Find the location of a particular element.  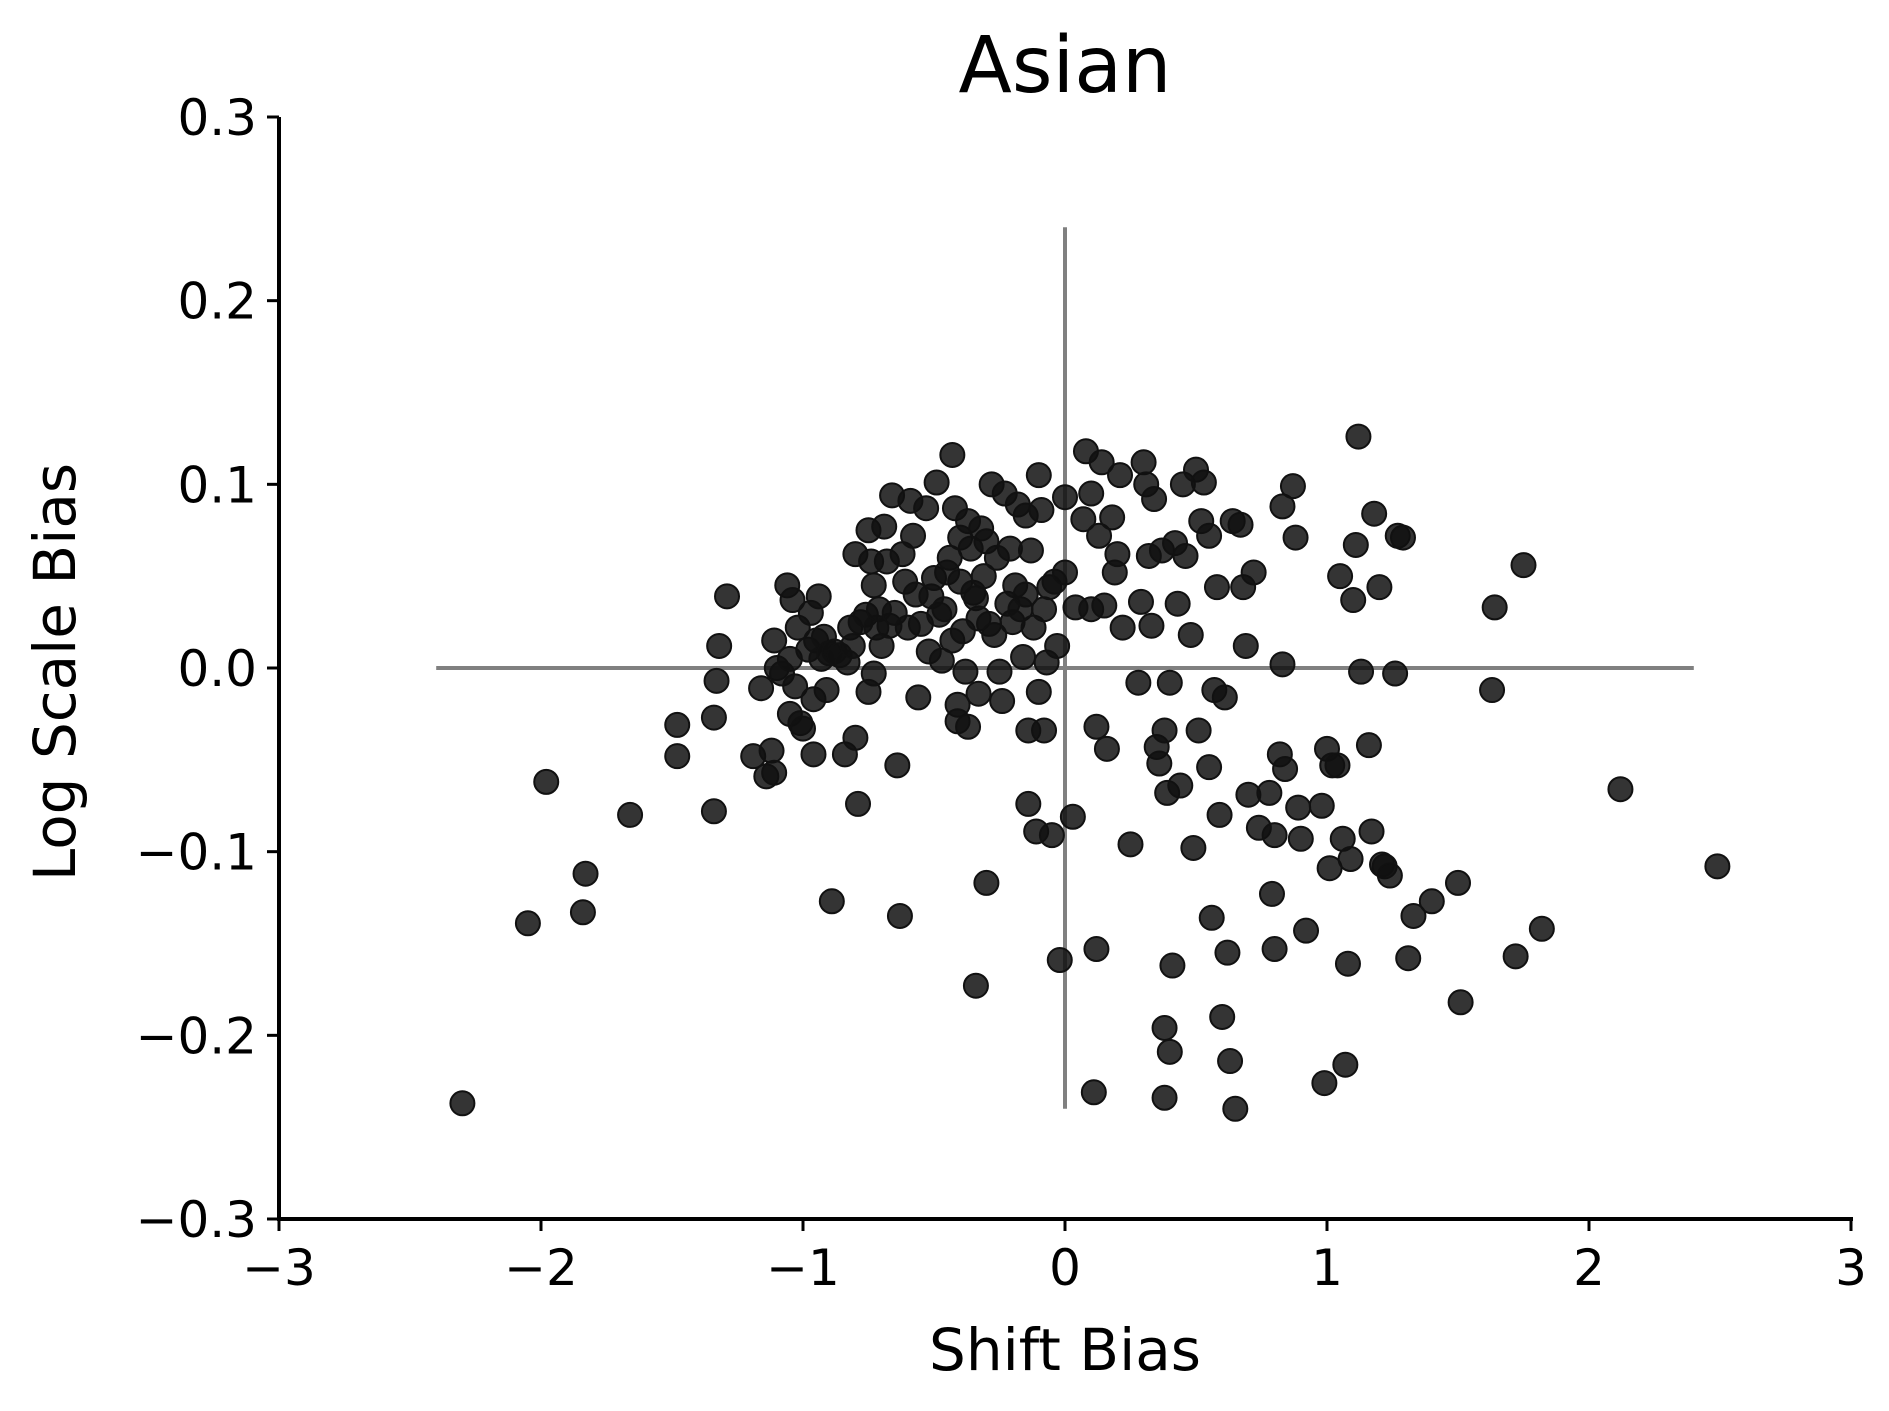

y-axis-label: Log Scale Bias is located at coordinates (55, 672).